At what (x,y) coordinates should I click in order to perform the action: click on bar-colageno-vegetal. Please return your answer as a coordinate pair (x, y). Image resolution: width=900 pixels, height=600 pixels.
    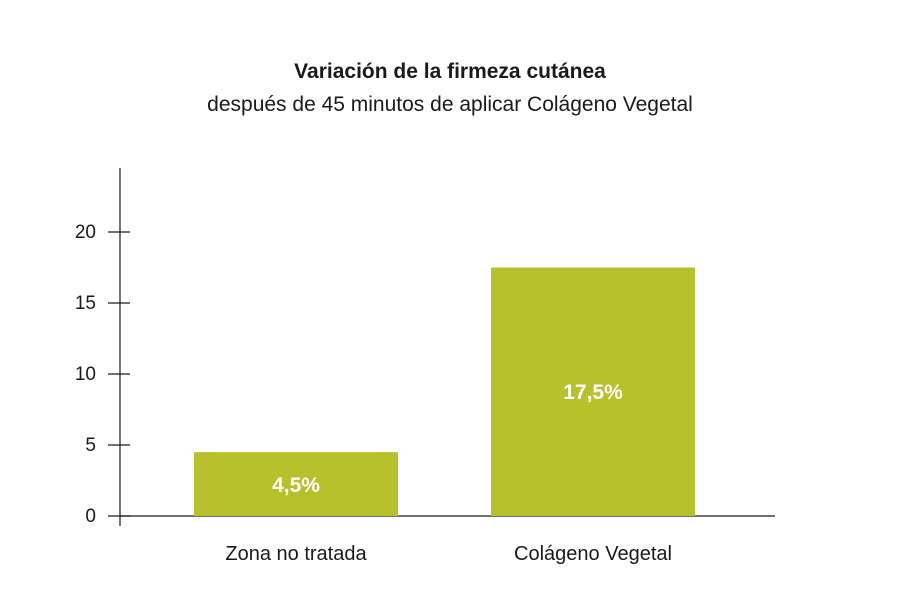
    Looking at the image, I should click on (593, 391).